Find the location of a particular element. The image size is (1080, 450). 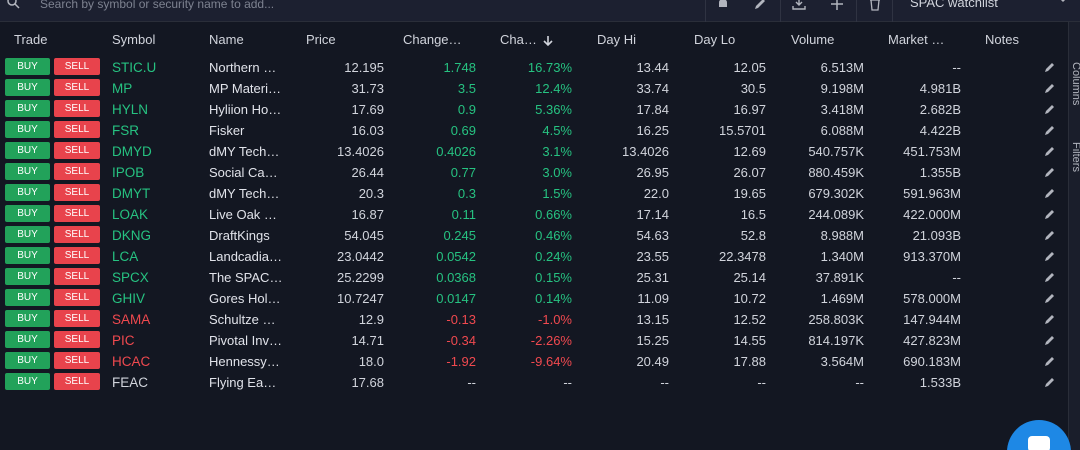

symbol-cell: SAMA is located at coordinates (131, 319).